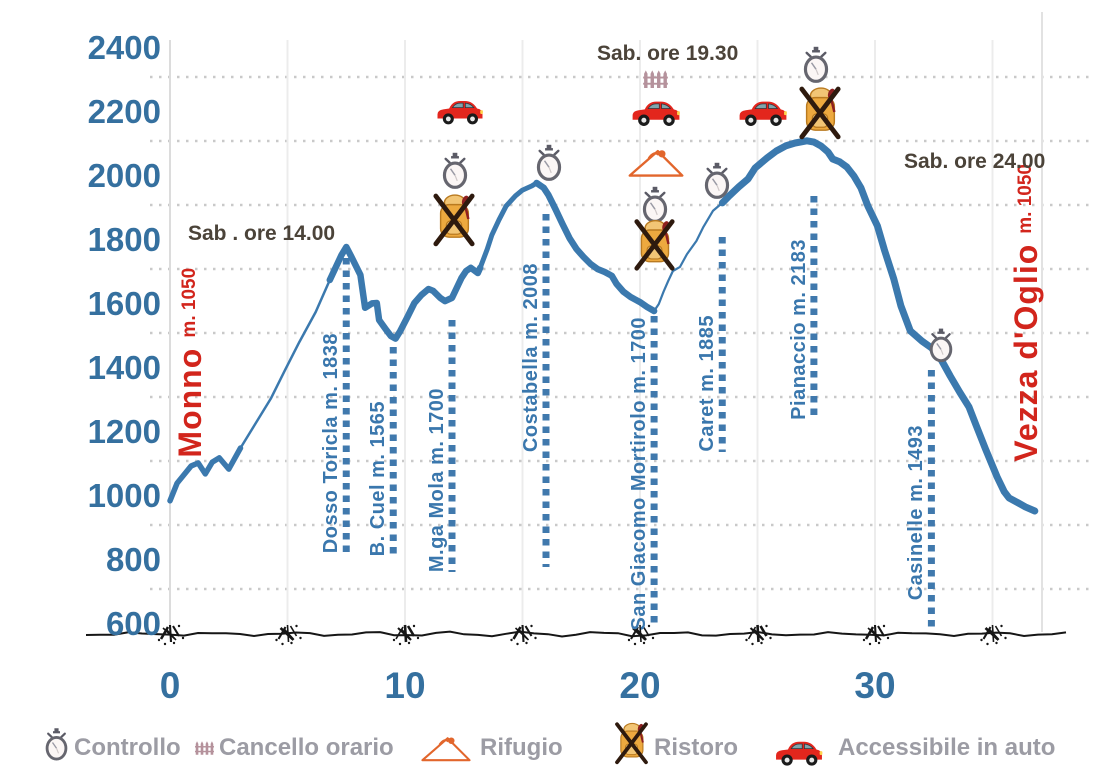 Image resolution: width=1097 pixels, height=782 pixels. Describe the element at coordinates (707, 383) in the screenshot. I see `waypoint-label-5: Caret m. 1885` at that location.